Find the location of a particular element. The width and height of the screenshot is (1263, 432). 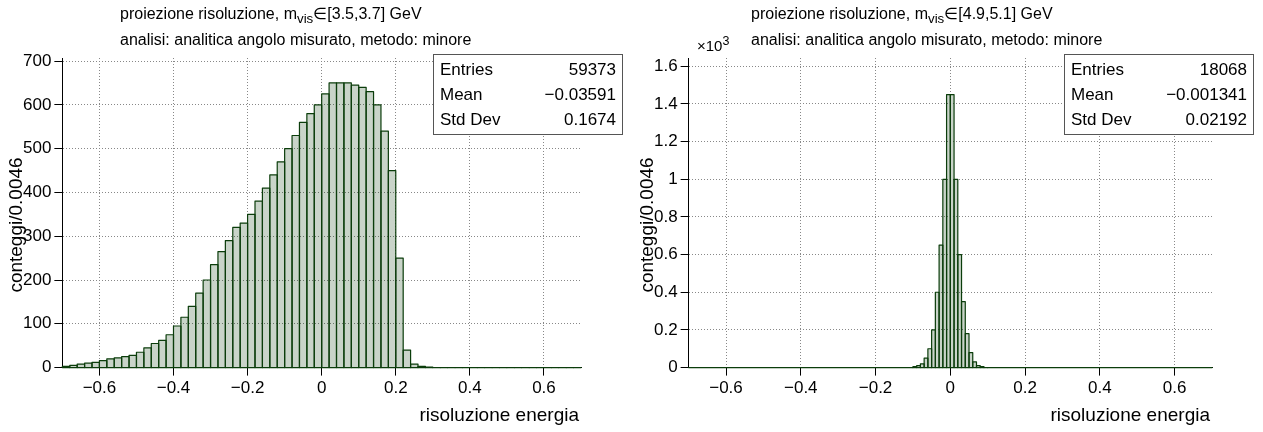

chart-title: proiezione risoluzione, m$_{vis}$∈[4.9,5.1] GeV is located at coordinates (902, 15).